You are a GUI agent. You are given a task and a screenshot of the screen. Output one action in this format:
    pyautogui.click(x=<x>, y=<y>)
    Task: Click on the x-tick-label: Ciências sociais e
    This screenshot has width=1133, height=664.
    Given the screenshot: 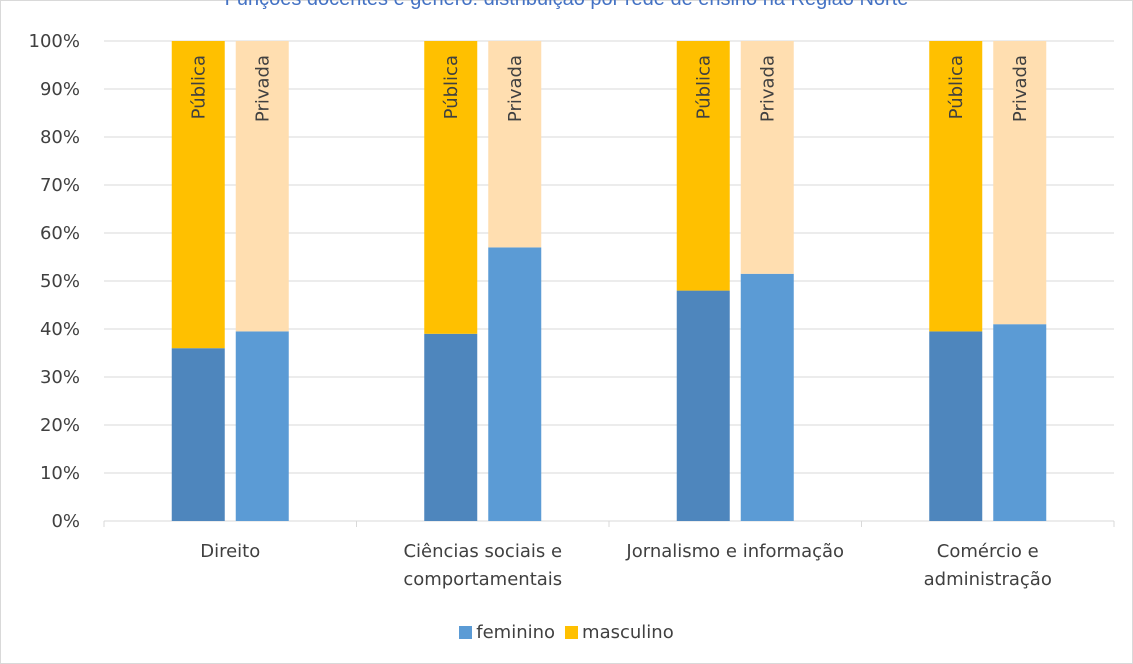 What is the action you would take?
    pyautogui.click(x=482, y=551)
    